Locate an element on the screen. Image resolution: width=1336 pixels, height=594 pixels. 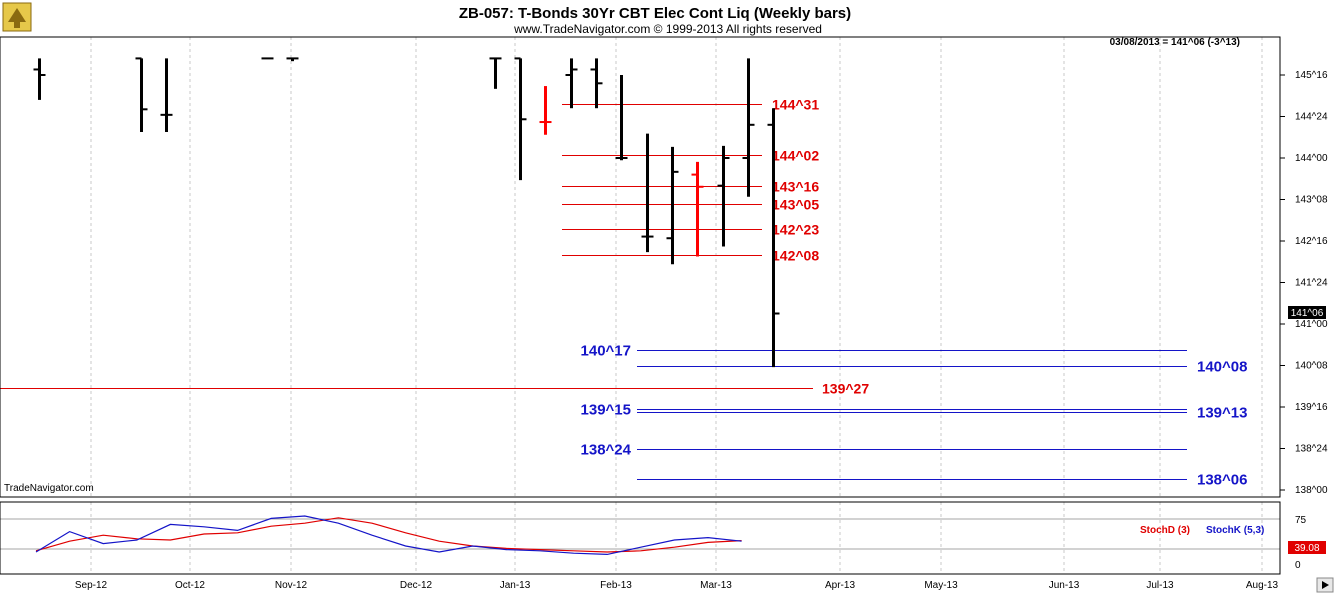
y-tick-label: 143^08 is located at coordinates (1311, 200).